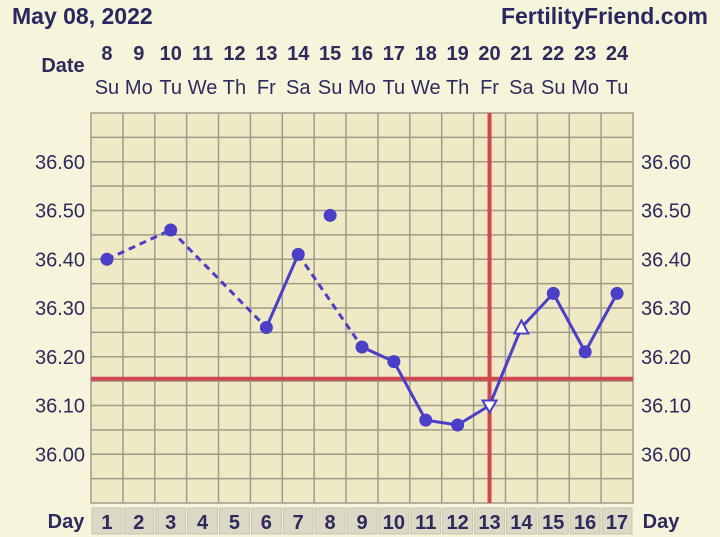 The width and height of the screenshot is (720, 537). I want to click on y-tick-label-right: 36.60, so click(666, 163).